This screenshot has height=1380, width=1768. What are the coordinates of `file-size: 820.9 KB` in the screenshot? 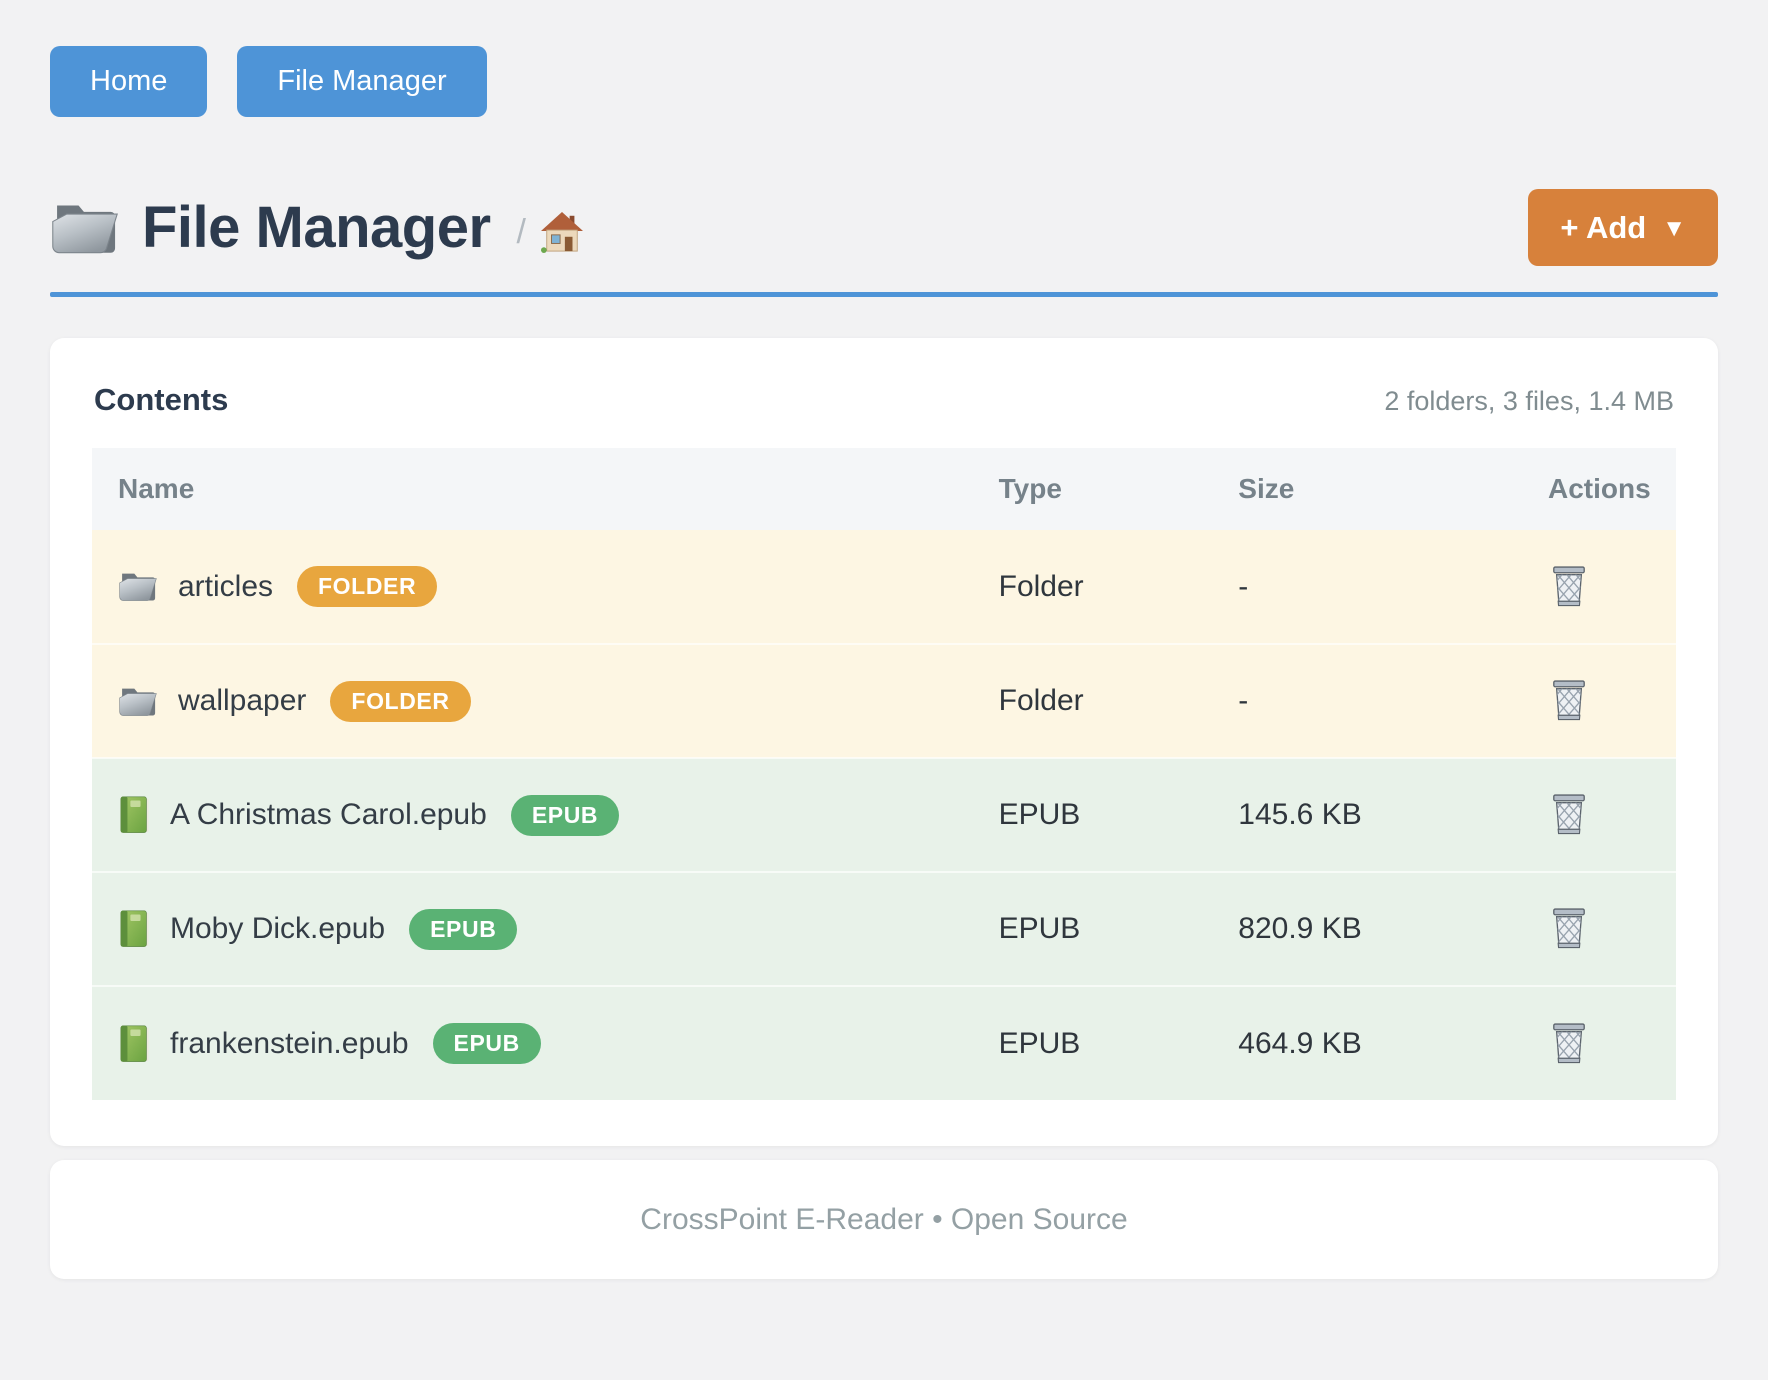 It's located at (1358, 928).